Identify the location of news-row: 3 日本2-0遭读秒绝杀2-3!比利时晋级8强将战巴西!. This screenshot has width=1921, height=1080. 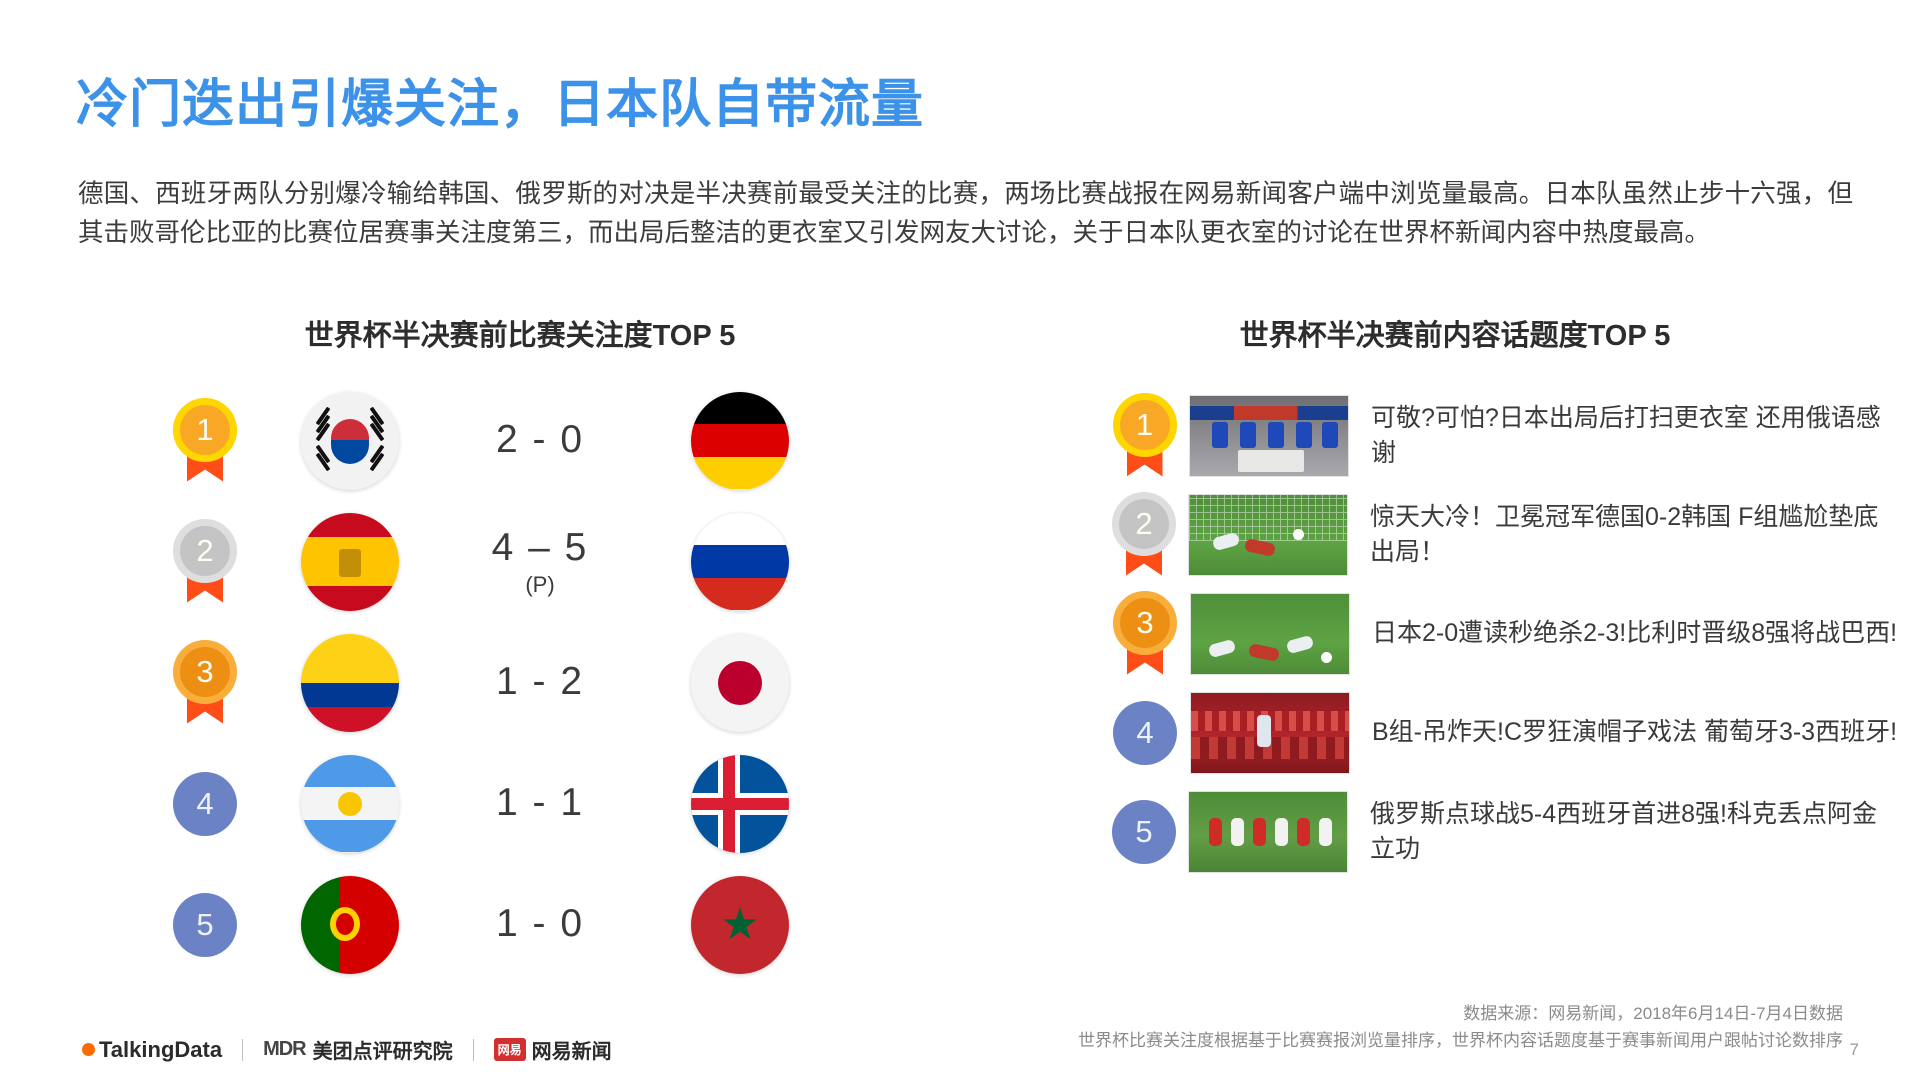
(1500, 633).